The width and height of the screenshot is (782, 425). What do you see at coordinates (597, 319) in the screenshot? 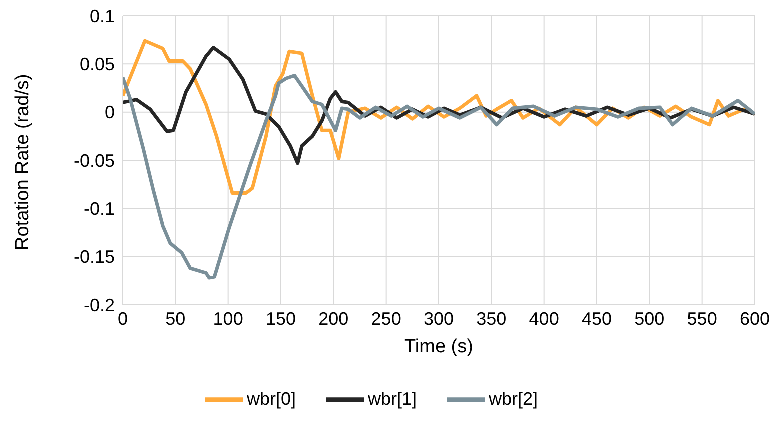
I see `x-tick-label: 450` at bounding box center [597, 319].